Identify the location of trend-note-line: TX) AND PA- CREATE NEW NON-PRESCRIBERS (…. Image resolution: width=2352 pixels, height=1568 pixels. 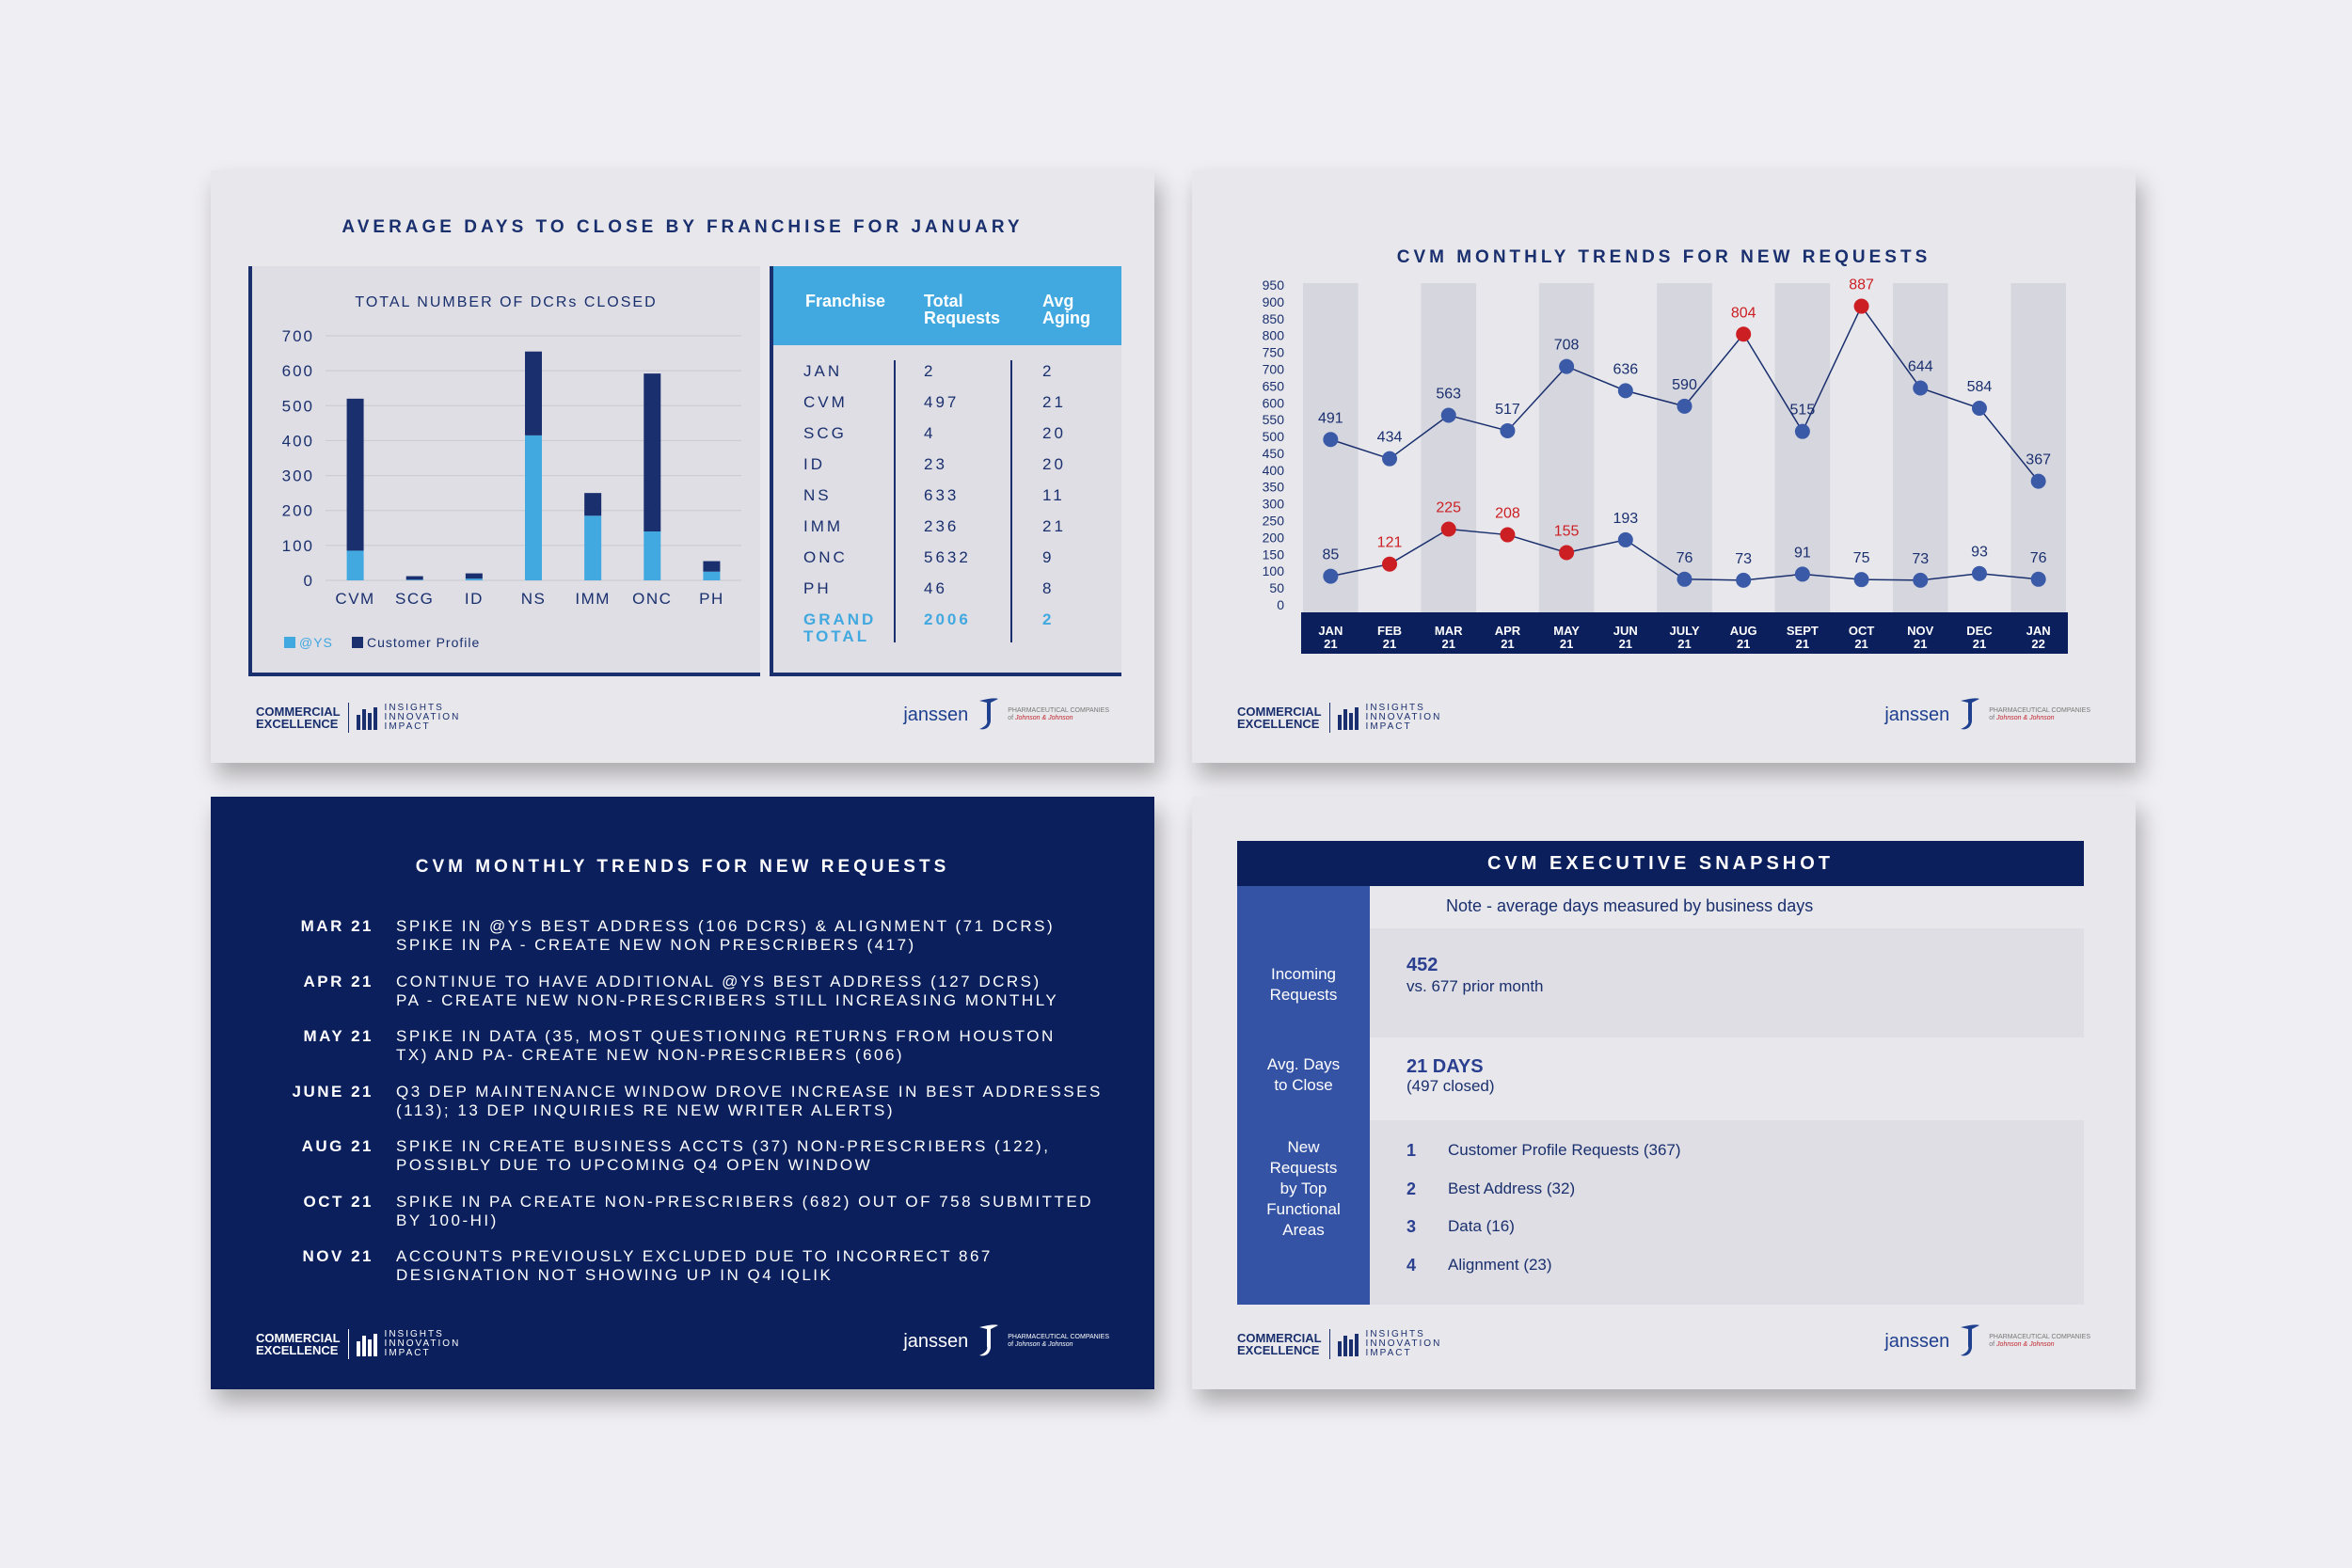
(650, 1055).